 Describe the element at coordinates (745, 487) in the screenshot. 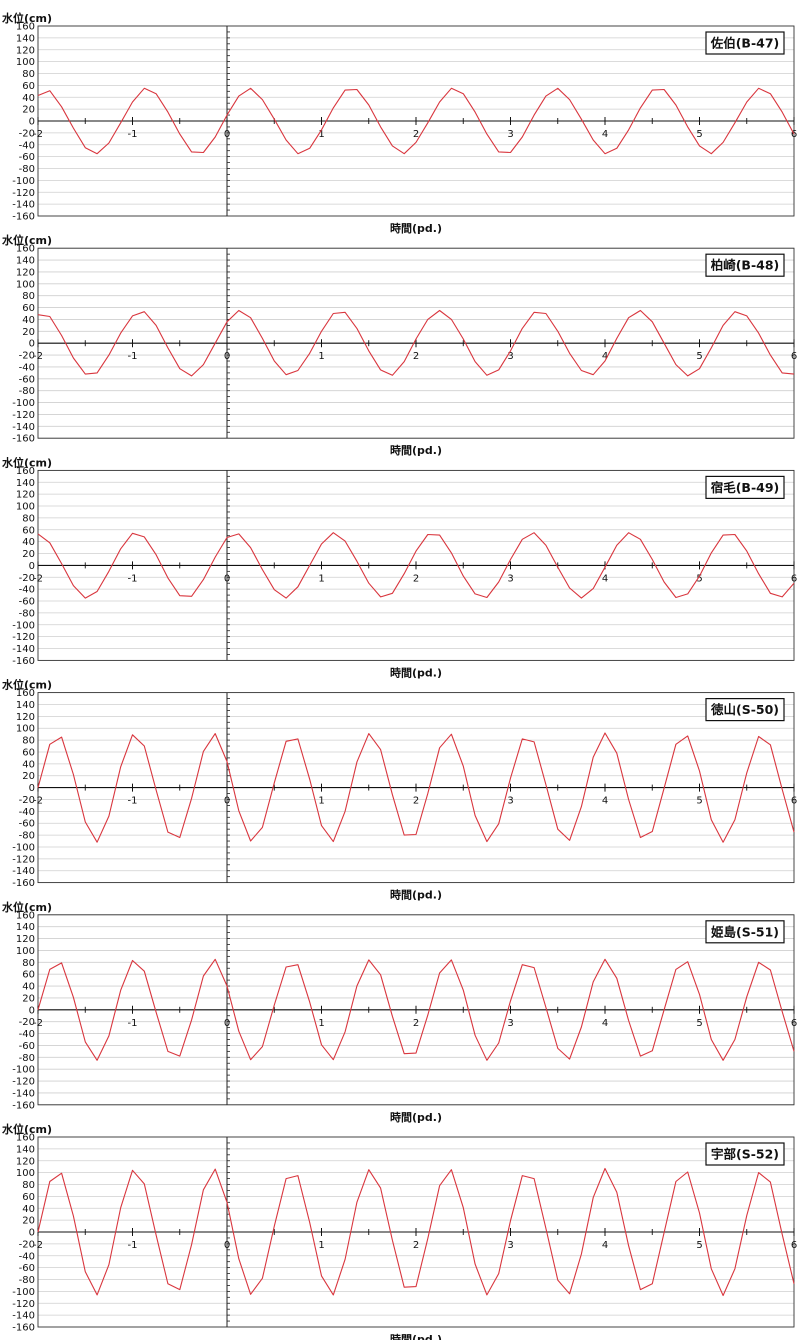

I see `station-title: 宿毛(B-49)` at that location.